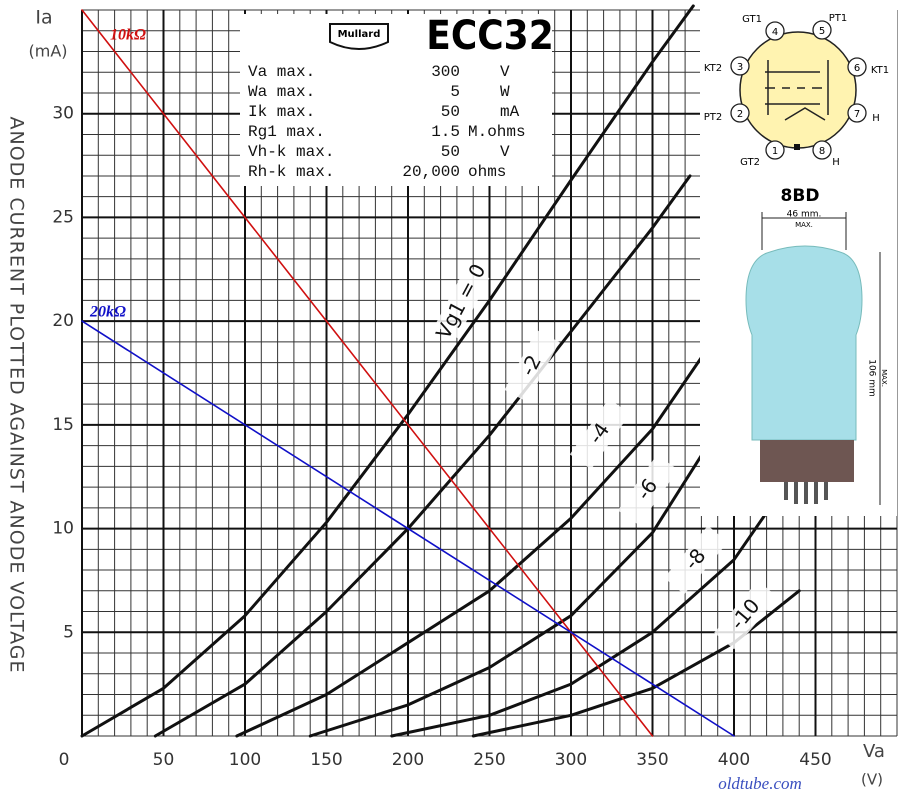  What do you see at coordinates (63, 425) in the screenshot?
I see `y-tick-label: 15` at bounding box center [63, 425].